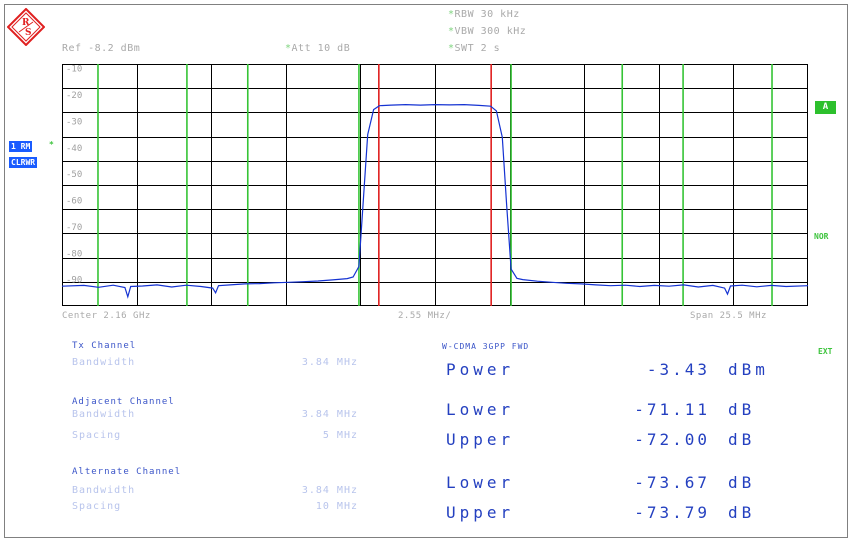 Image resolution: width=853 pixels, height=542 pixels. What do you see at coordinates (480, 482) in the screenshot?
I see `alternate-lower-label: Lower` at bounding box center [480, 482].